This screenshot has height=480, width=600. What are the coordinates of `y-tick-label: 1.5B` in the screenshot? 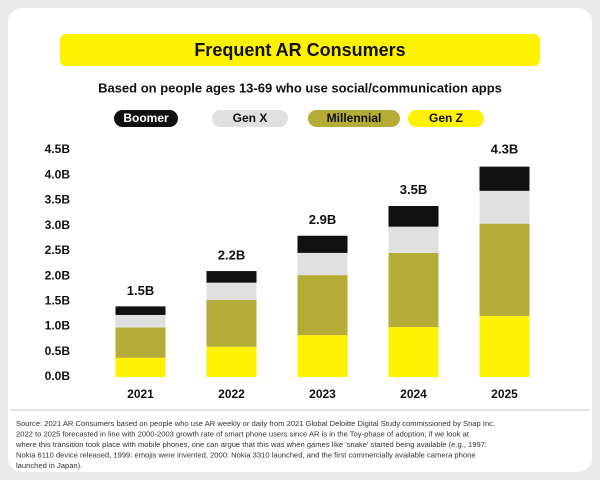 It's located at (58, 301).